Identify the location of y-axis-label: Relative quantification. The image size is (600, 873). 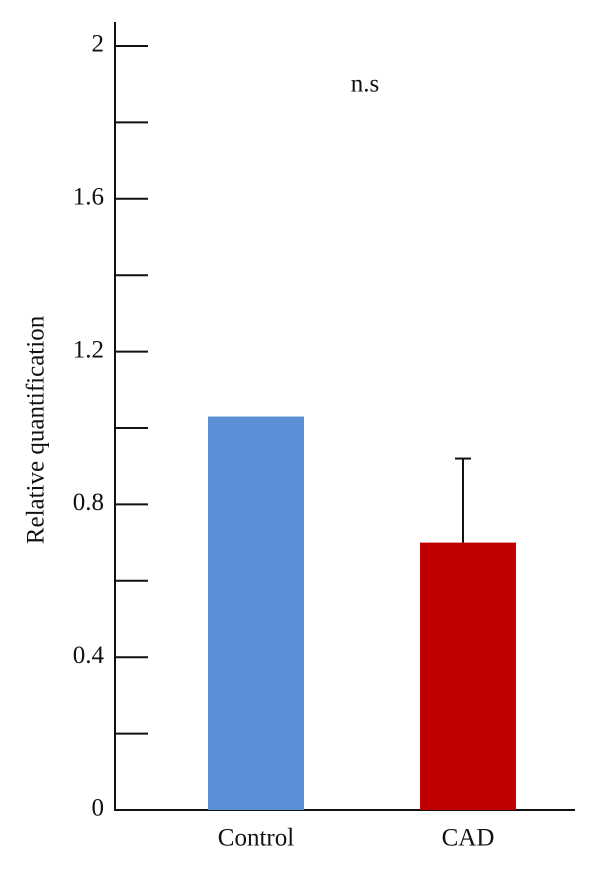
(36, 429).